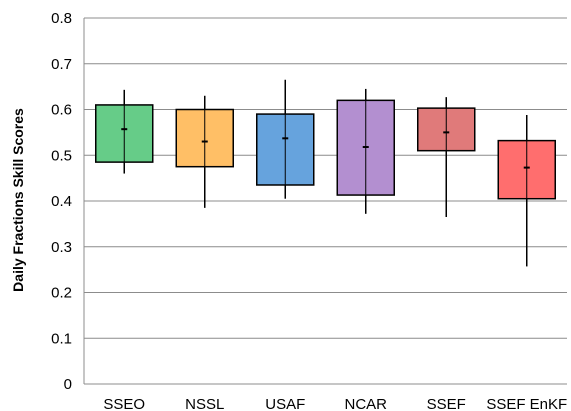 This screenshot has height=411, width=571. What do you see at coordinates (526, 190) in the screenshot?
I see `box-ssef-enkf` at bounding box center [526, 190].